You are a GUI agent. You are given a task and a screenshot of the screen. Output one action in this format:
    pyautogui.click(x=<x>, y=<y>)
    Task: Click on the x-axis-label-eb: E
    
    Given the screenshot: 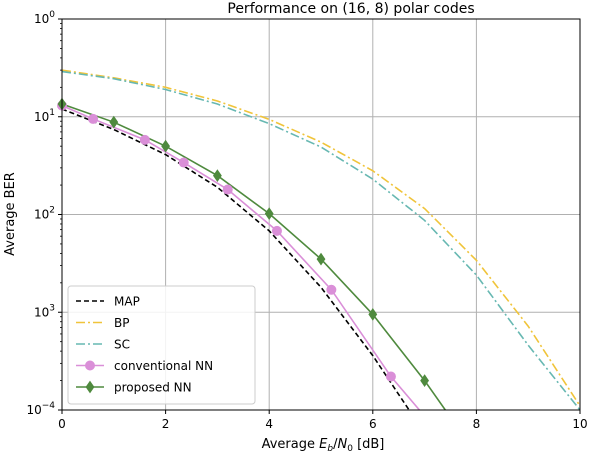 What is the action you would take?
    pyautogui.click(x=323, y=444)
    